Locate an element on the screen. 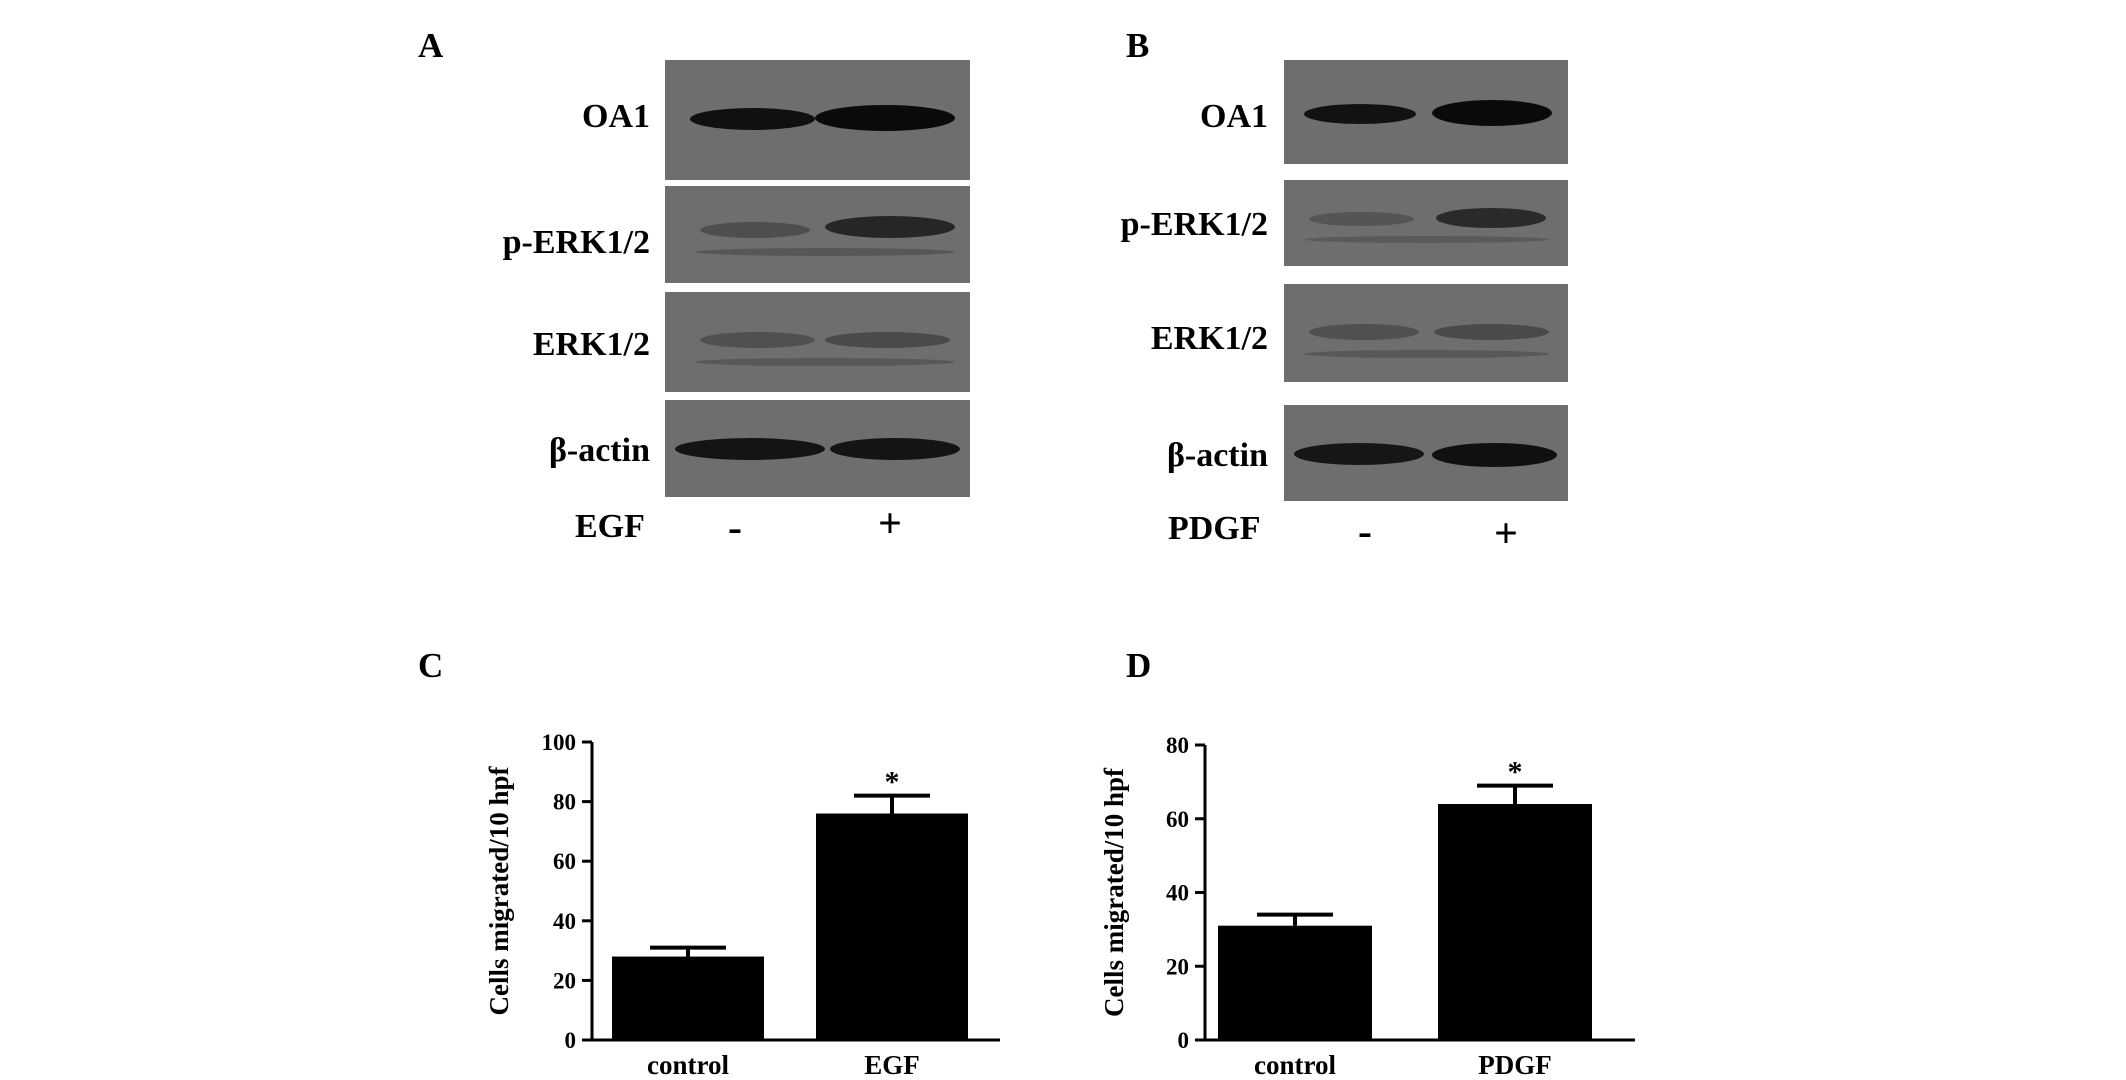 This screenshot has height=1080, width=2126. blot-b-row-label-oa1: OA1 is located at coordinates (1234, 116).